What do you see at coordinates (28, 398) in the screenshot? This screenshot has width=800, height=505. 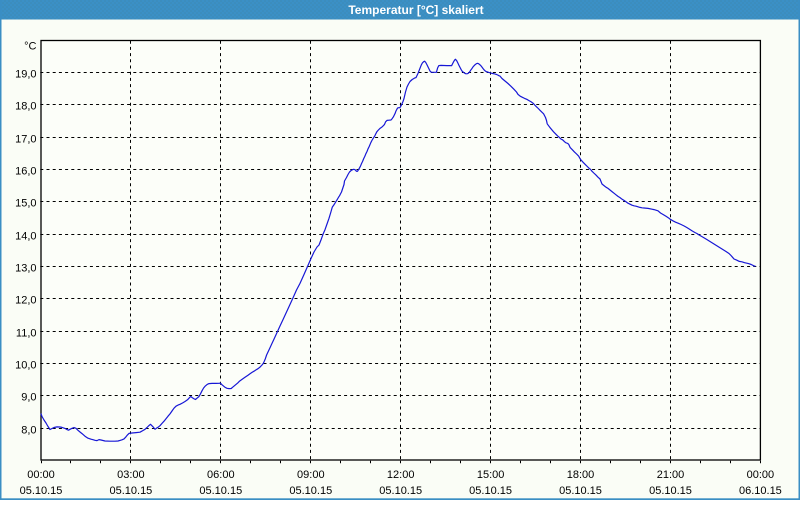 I see `svg-text: 9,0` at bounding box center [28, 398].